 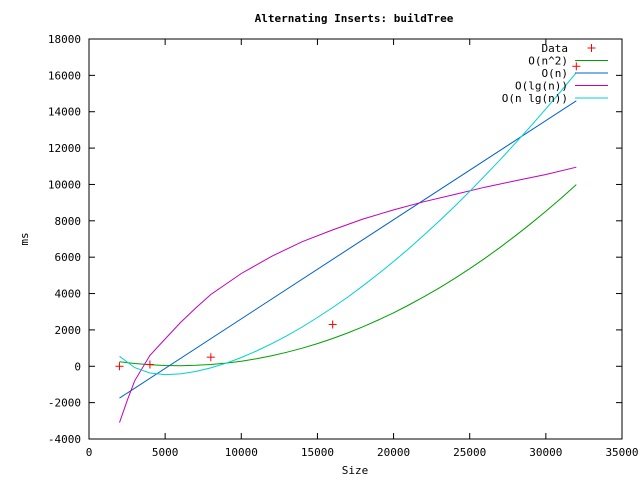 What do you see at coordinates (241, 452) in the screenshot?
I see `x-tick-label: 10000` at bounding box center [241, 452].